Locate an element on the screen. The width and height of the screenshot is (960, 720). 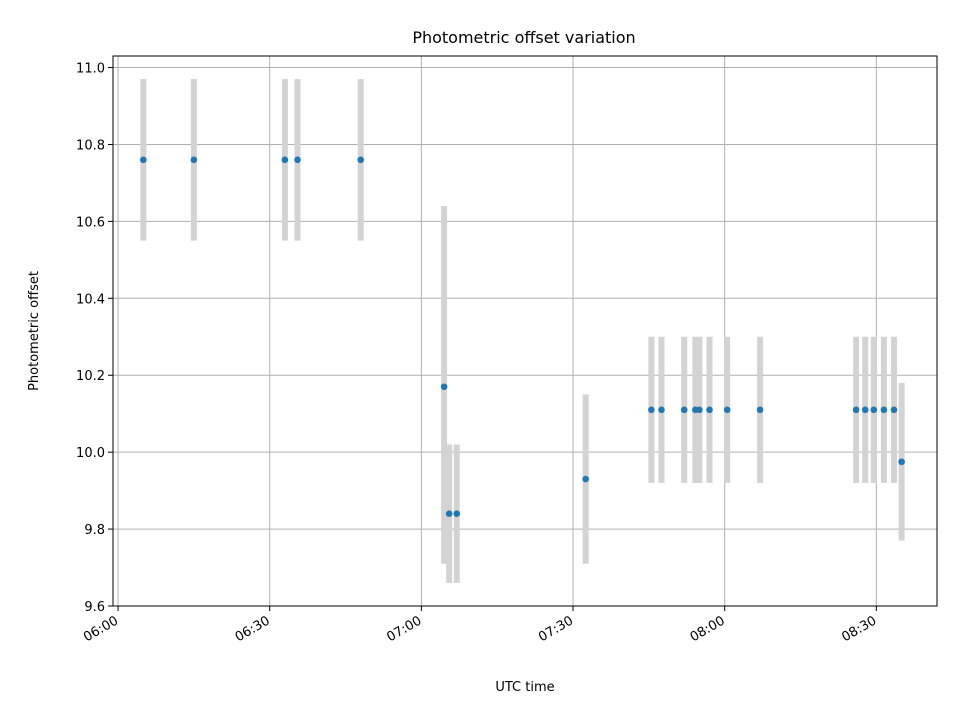
x-tick-label: 07:30 is located at coordinates (556, 629).